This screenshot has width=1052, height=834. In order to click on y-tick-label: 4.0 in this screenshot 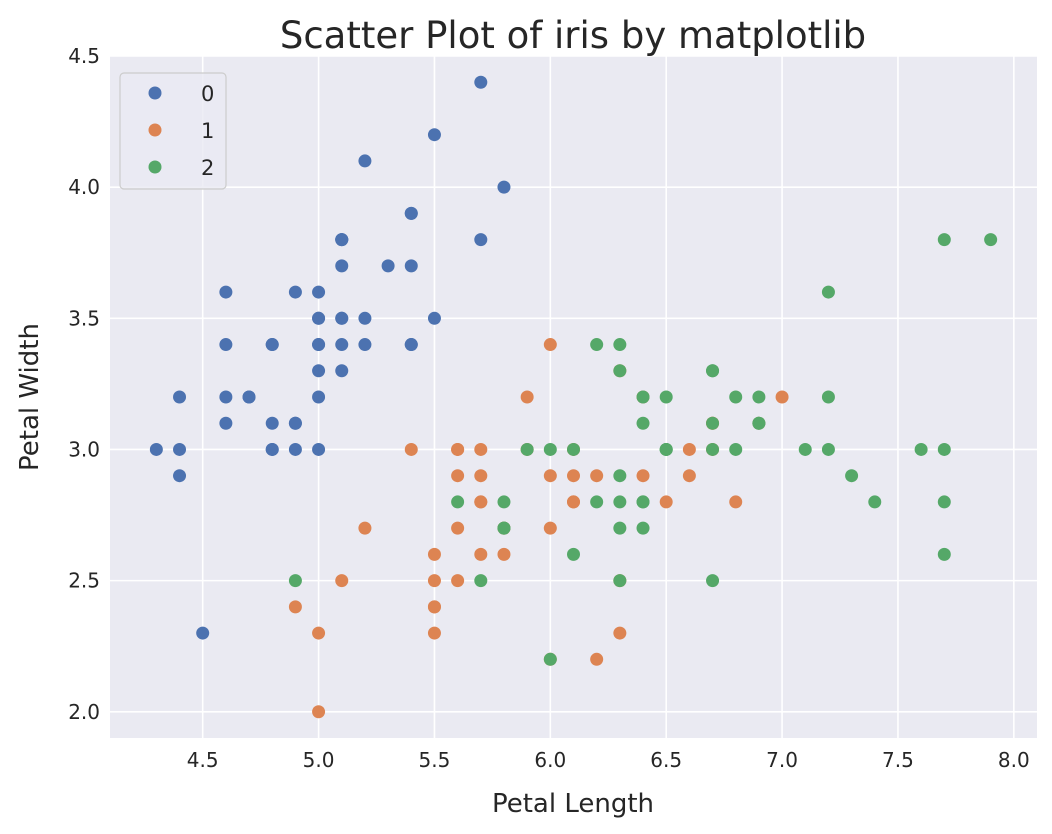, I will do `click(84, 187)`.